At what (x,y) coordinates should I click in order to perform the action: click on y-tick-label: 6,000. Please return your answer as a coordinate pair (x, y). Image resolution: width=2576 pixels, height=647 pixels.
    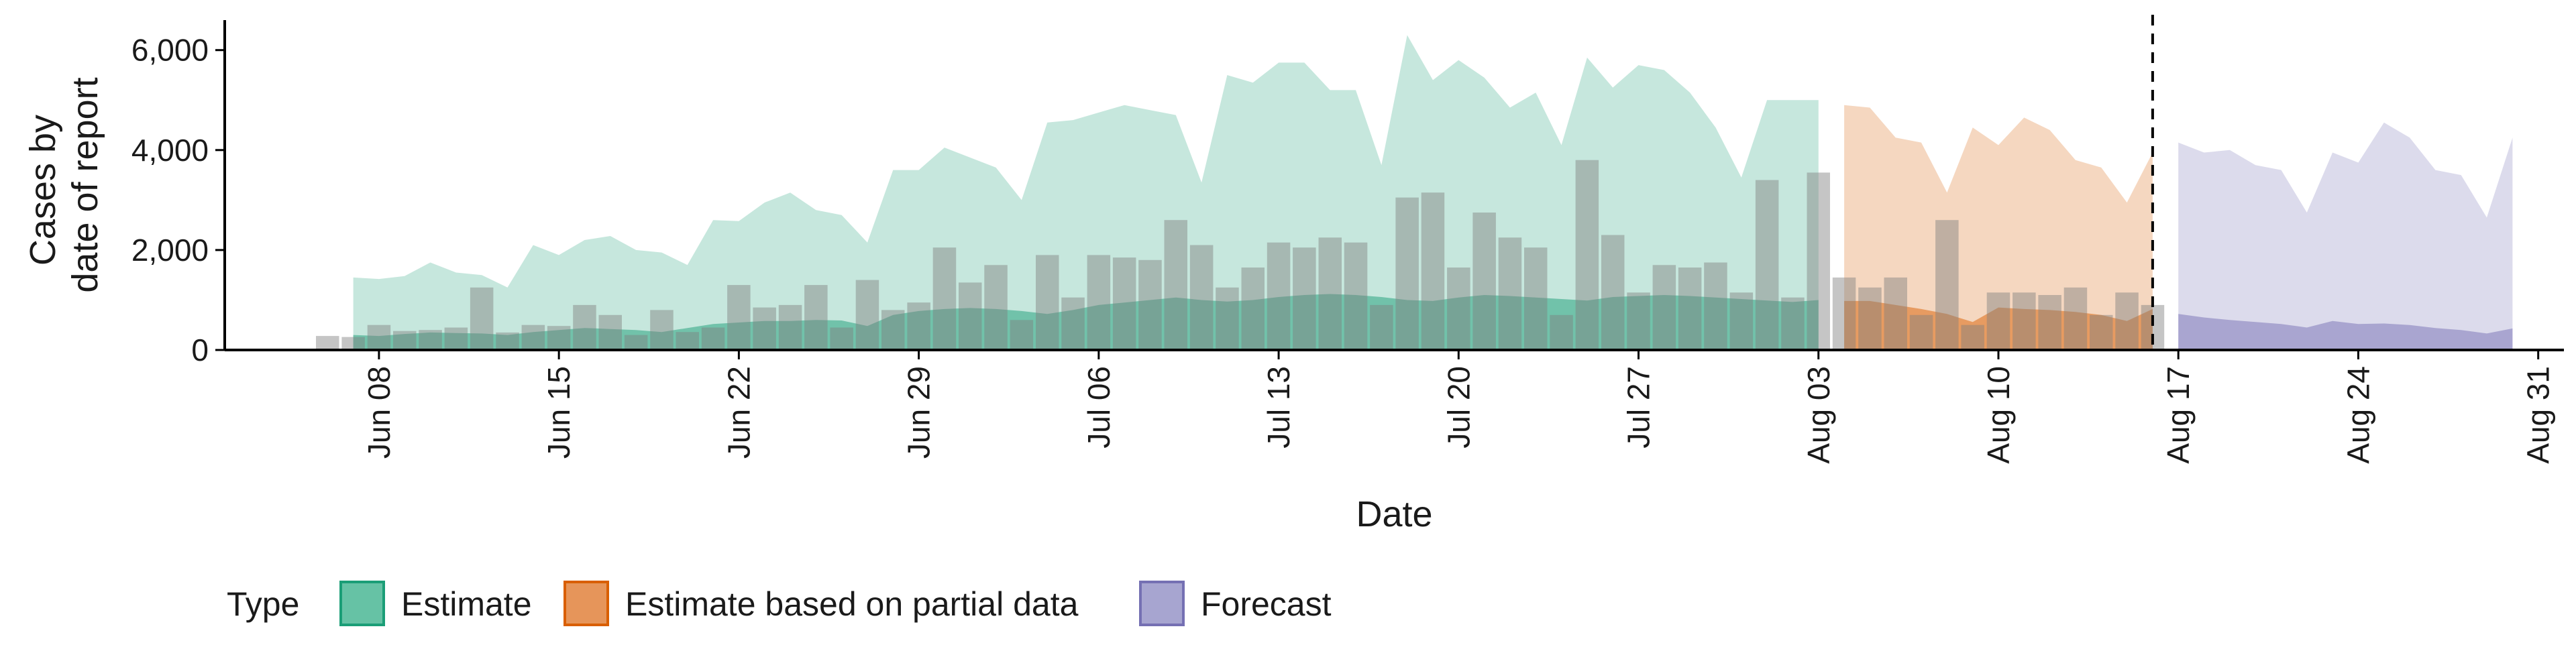
    Looking at the image, I should click on (170, 50).